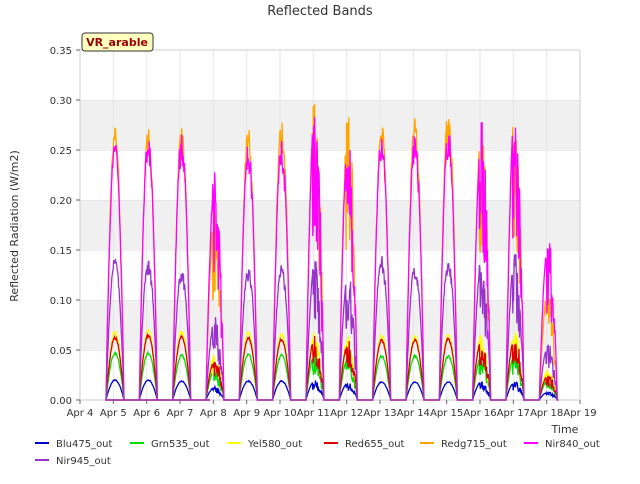 The height and width of the screenshot is (484, 640). Describe the element at coordinates (84, 444) in the screenshot. I see `legend-label: Blu475_out` at that location.